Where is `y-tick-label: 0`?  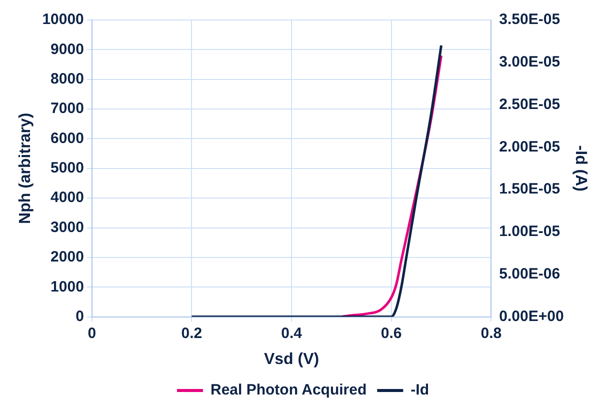
y-tick-label: 0 is located at coordinates (80, 316).